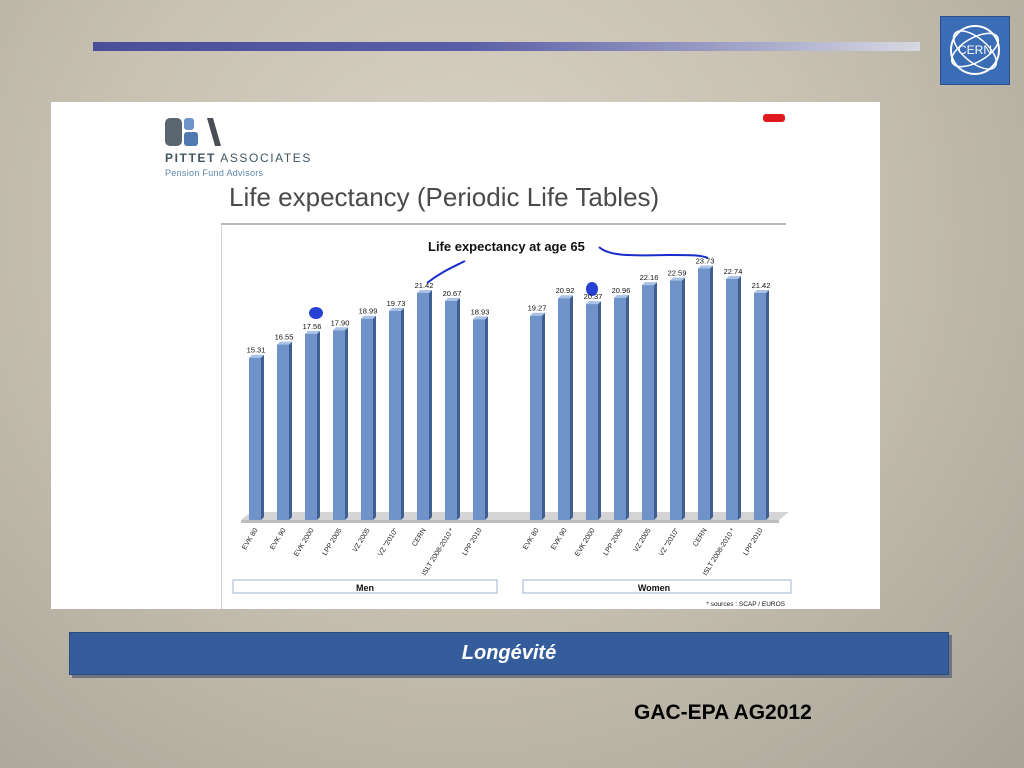 This screenshot has height=768, width=1024. I want to click on category-label: EVK 2000, so click(585, 542).